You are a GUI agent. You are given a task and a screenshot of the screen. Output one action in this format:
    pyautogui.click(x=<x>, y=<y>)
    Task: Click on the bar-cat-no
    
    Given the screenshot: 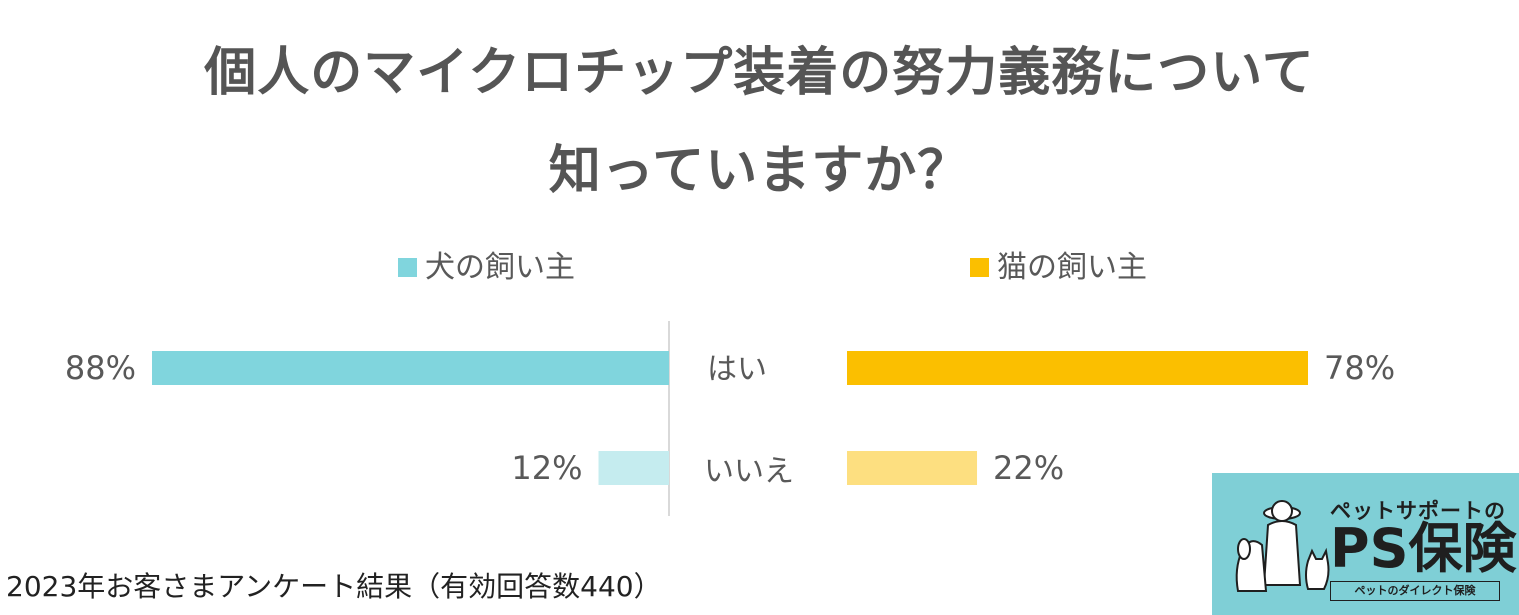 What is the action you would take?
    pyautogui.click(x=912, y=468)
    